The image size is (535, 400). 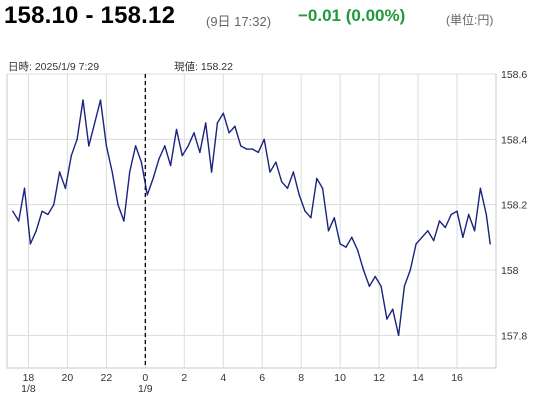 What do you see at coordinates (514, 206) in the screenshot?
I see `y-tick-label: 158.2` at bounding box center [514, 206].